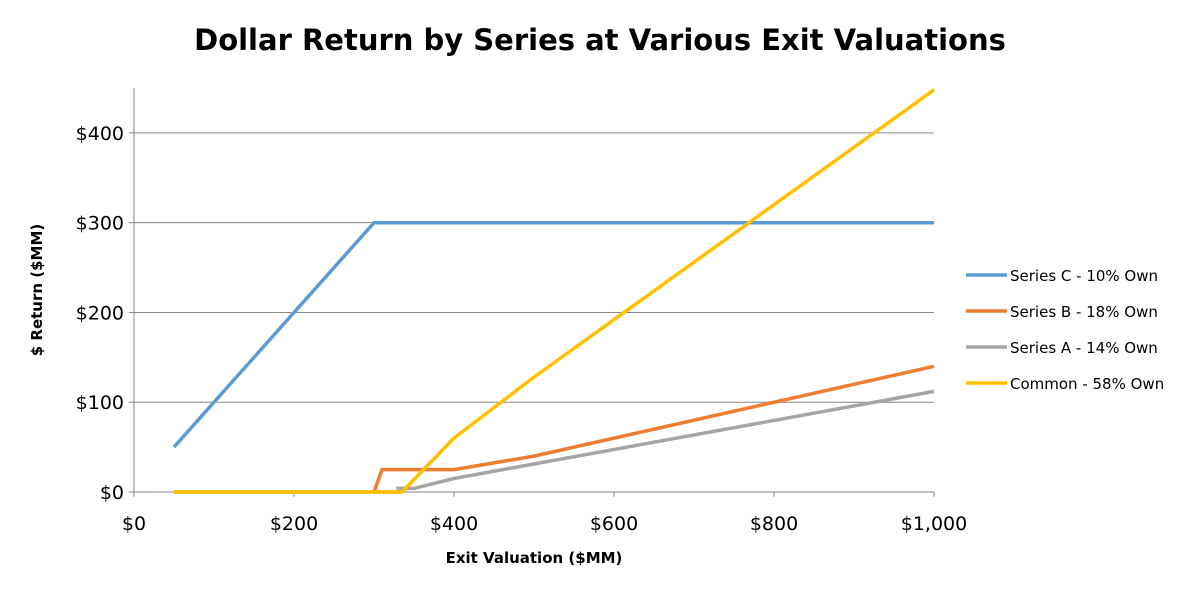  Describe the element at coordinates (100, 313) in the screenshot. I see `y-tick-label-2: $200` at that location.